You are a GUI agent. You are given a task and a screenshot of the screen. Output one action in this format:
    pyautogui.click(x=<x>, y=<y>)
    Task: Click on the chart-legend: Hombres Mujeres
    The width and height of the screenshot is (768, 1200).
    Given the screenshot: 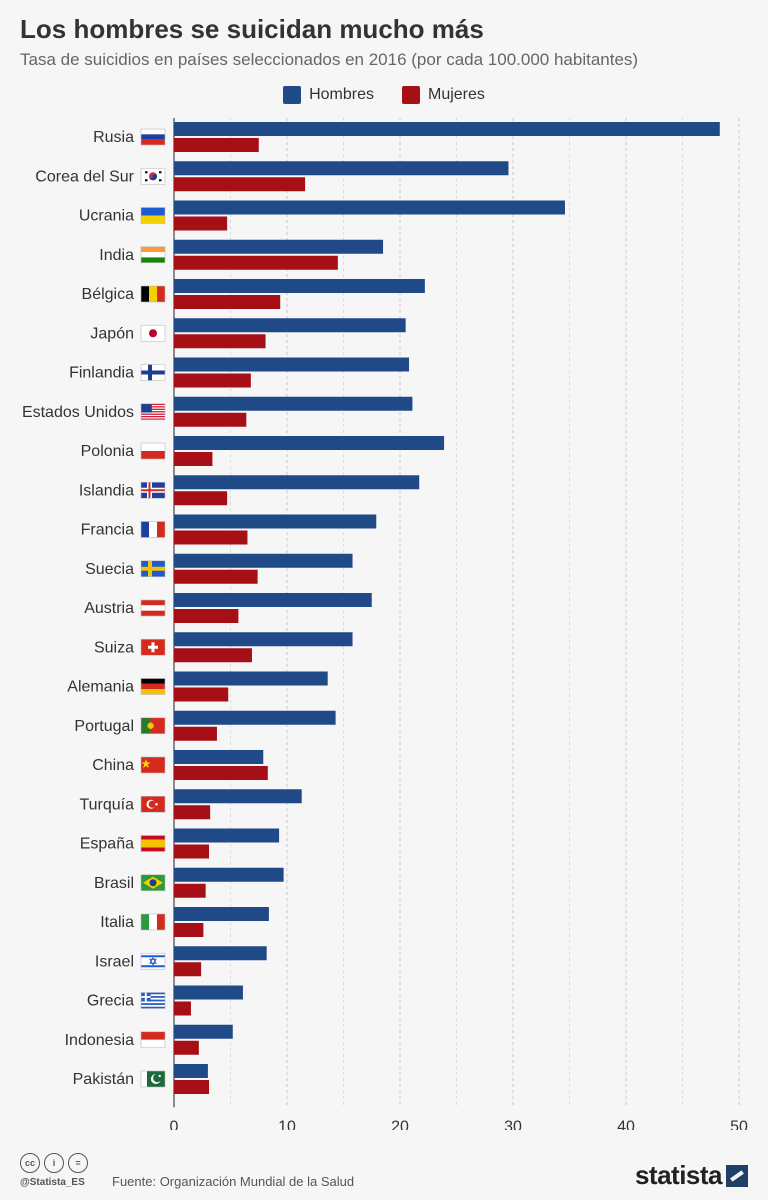 What is the action you would take?
    pyautogui.click(x=384, y=95)
    